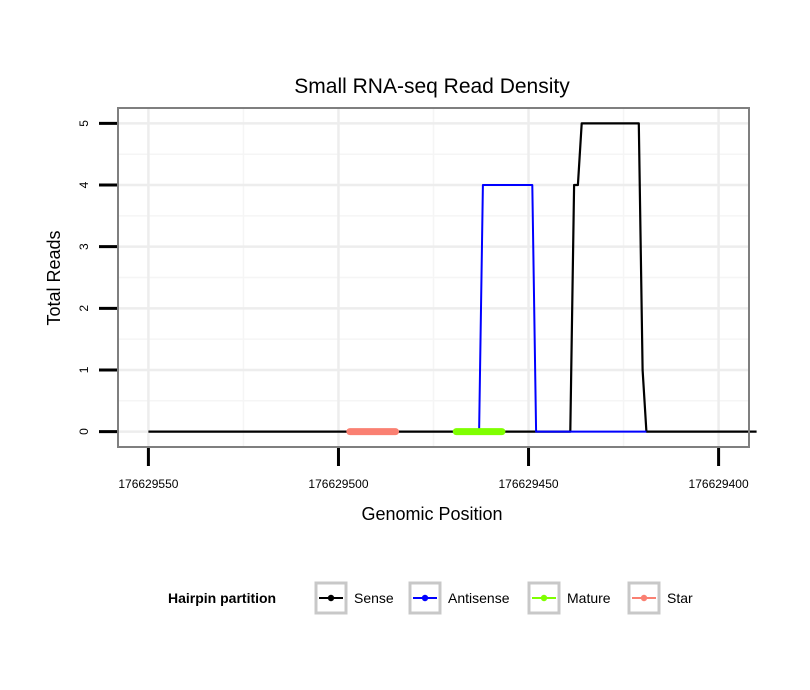 This screenshot has height=690, width=810. What do you see at coordinates (148, 484) in the screenshot?
I see `x-tick-label: 176629550` at bounding box center [148, 484].